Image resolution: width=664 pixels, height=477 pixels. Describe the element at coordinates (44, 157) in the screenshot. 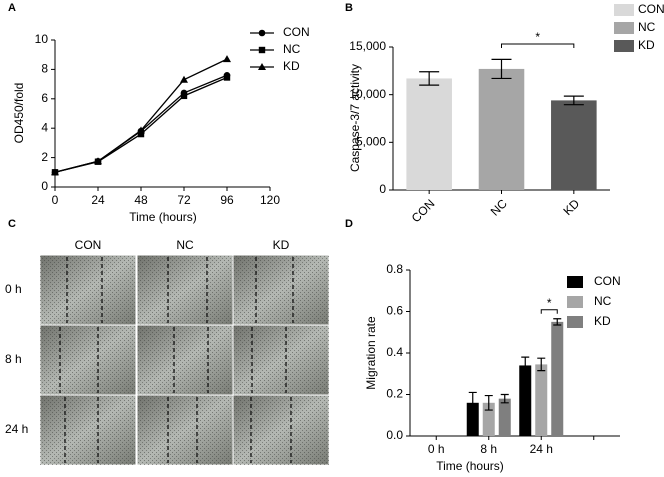

I see `y-tick-label: 2` at that location.